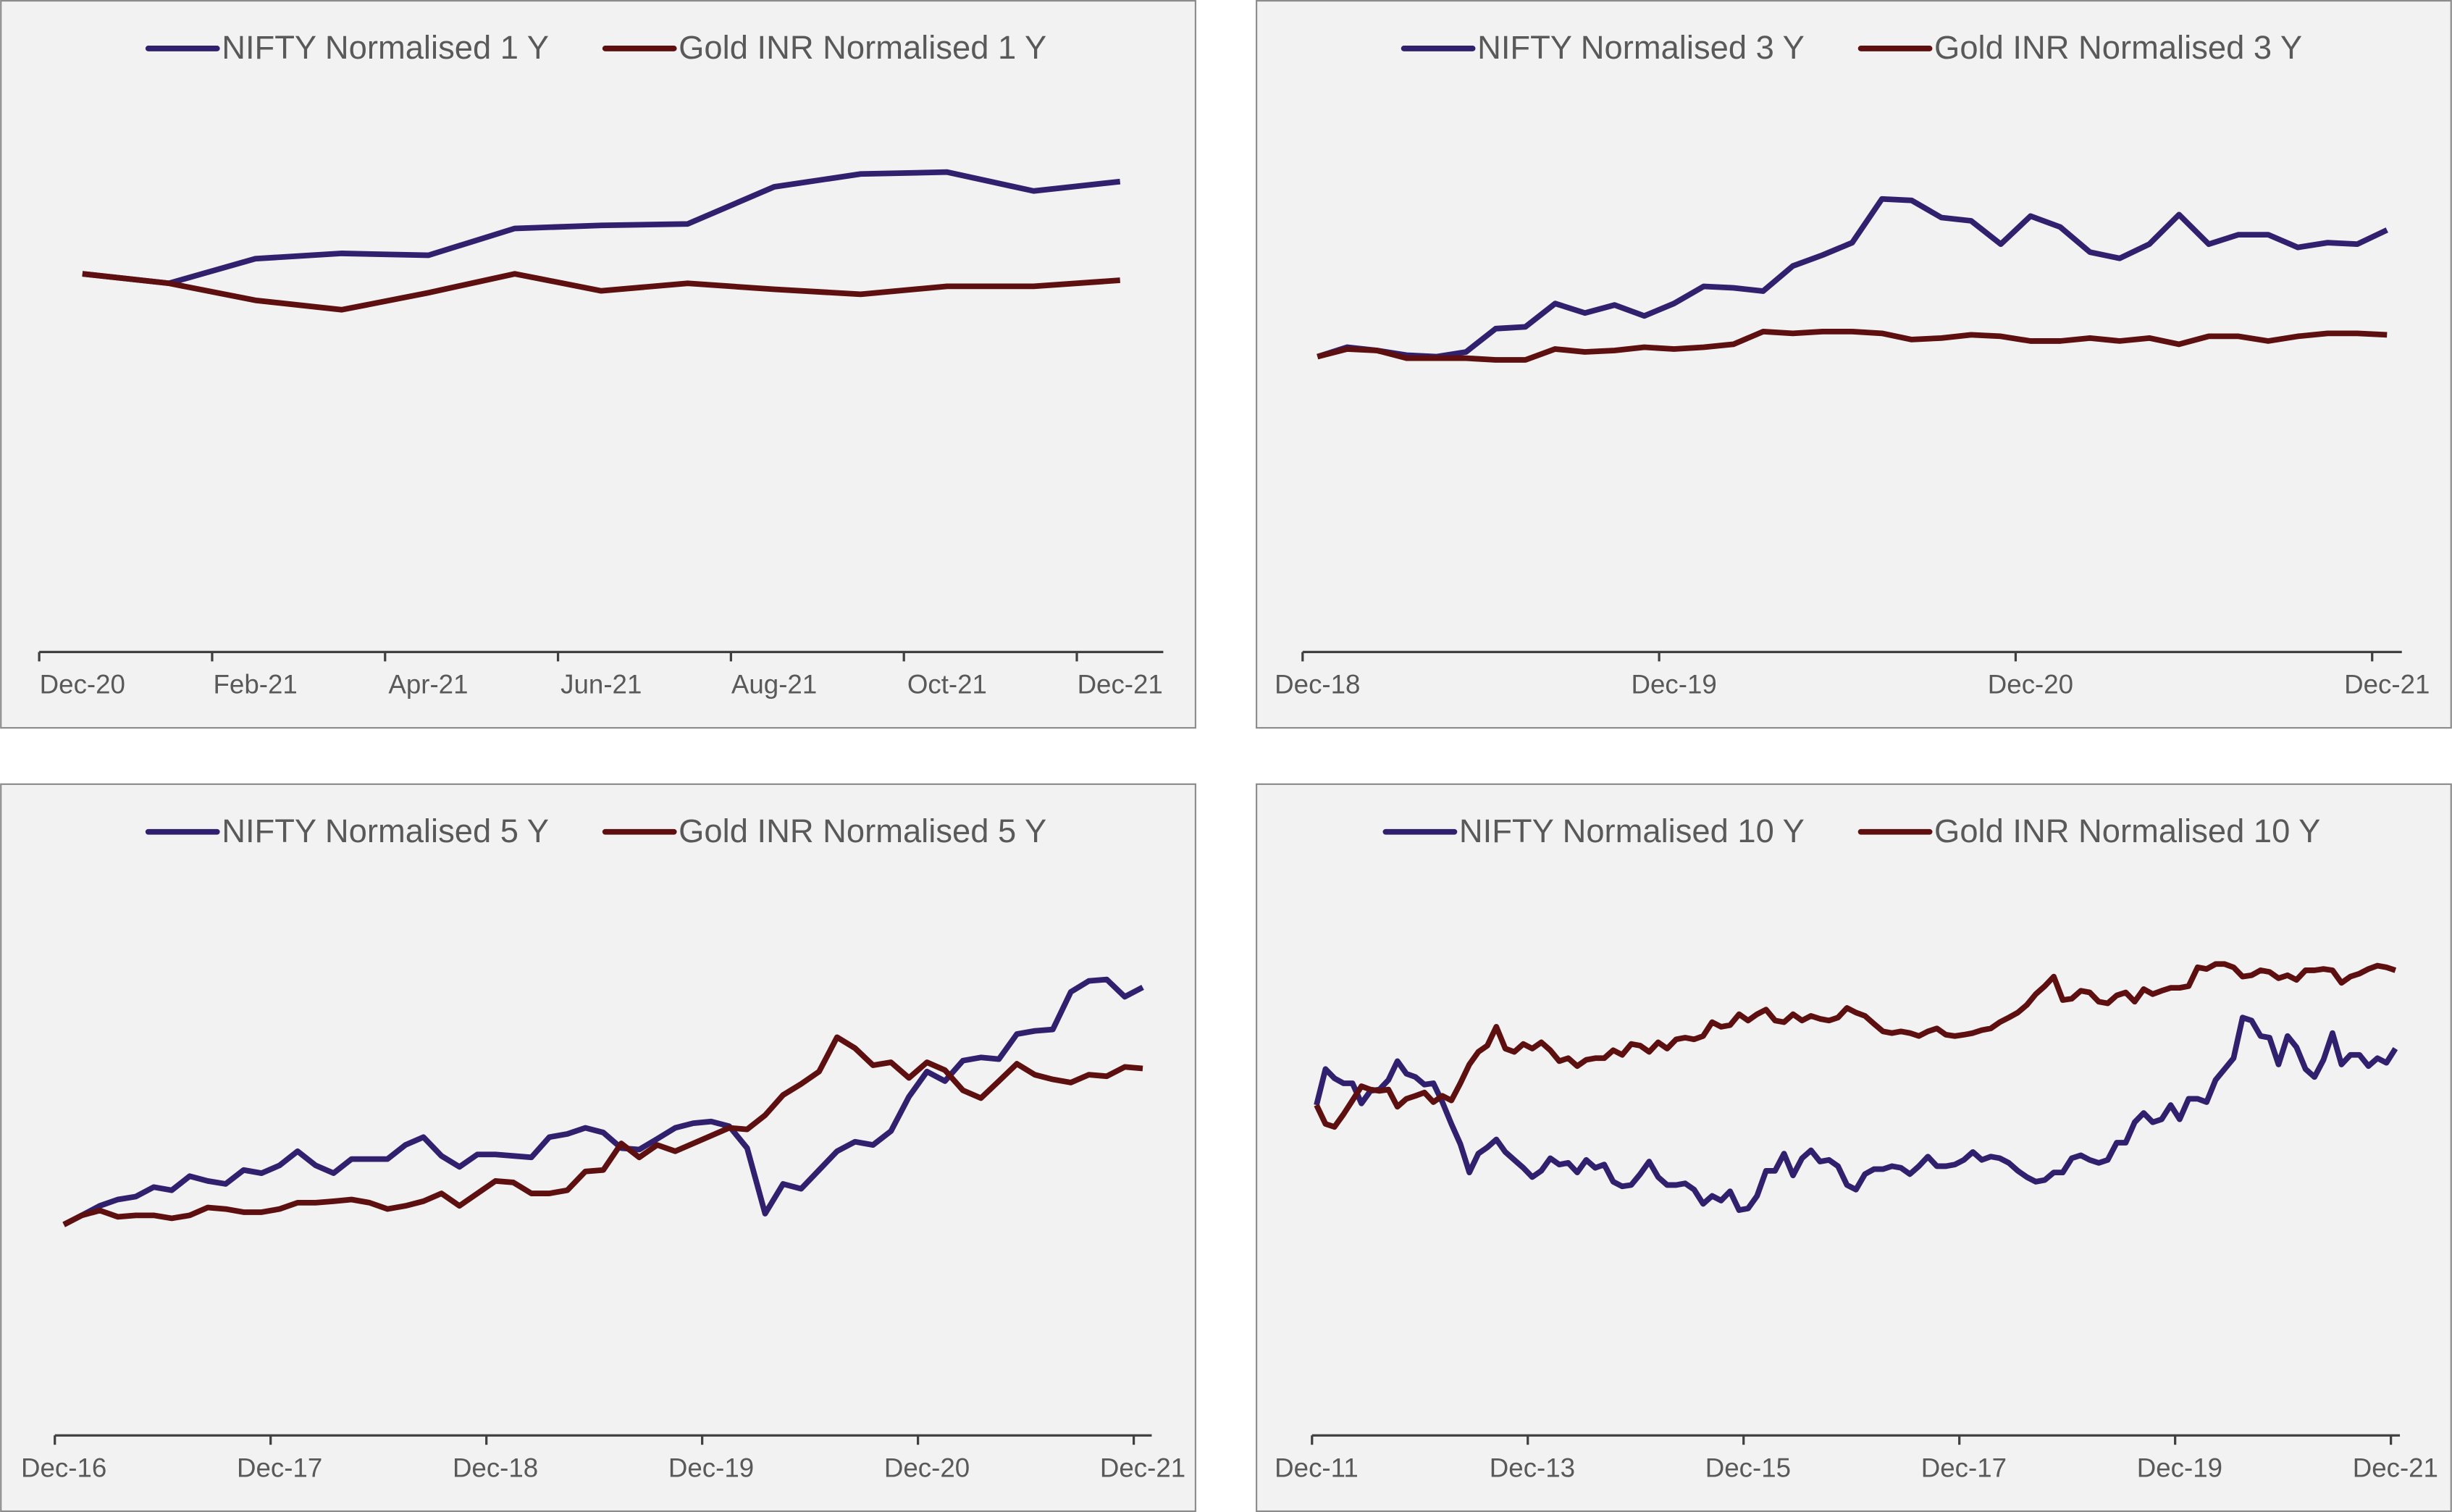 The image size is (2452, 1512). What do you see at coordinates (947, 685) in the screenshot?
I see `x-tick-label: Oct-21` at bounding box center [947, 685].